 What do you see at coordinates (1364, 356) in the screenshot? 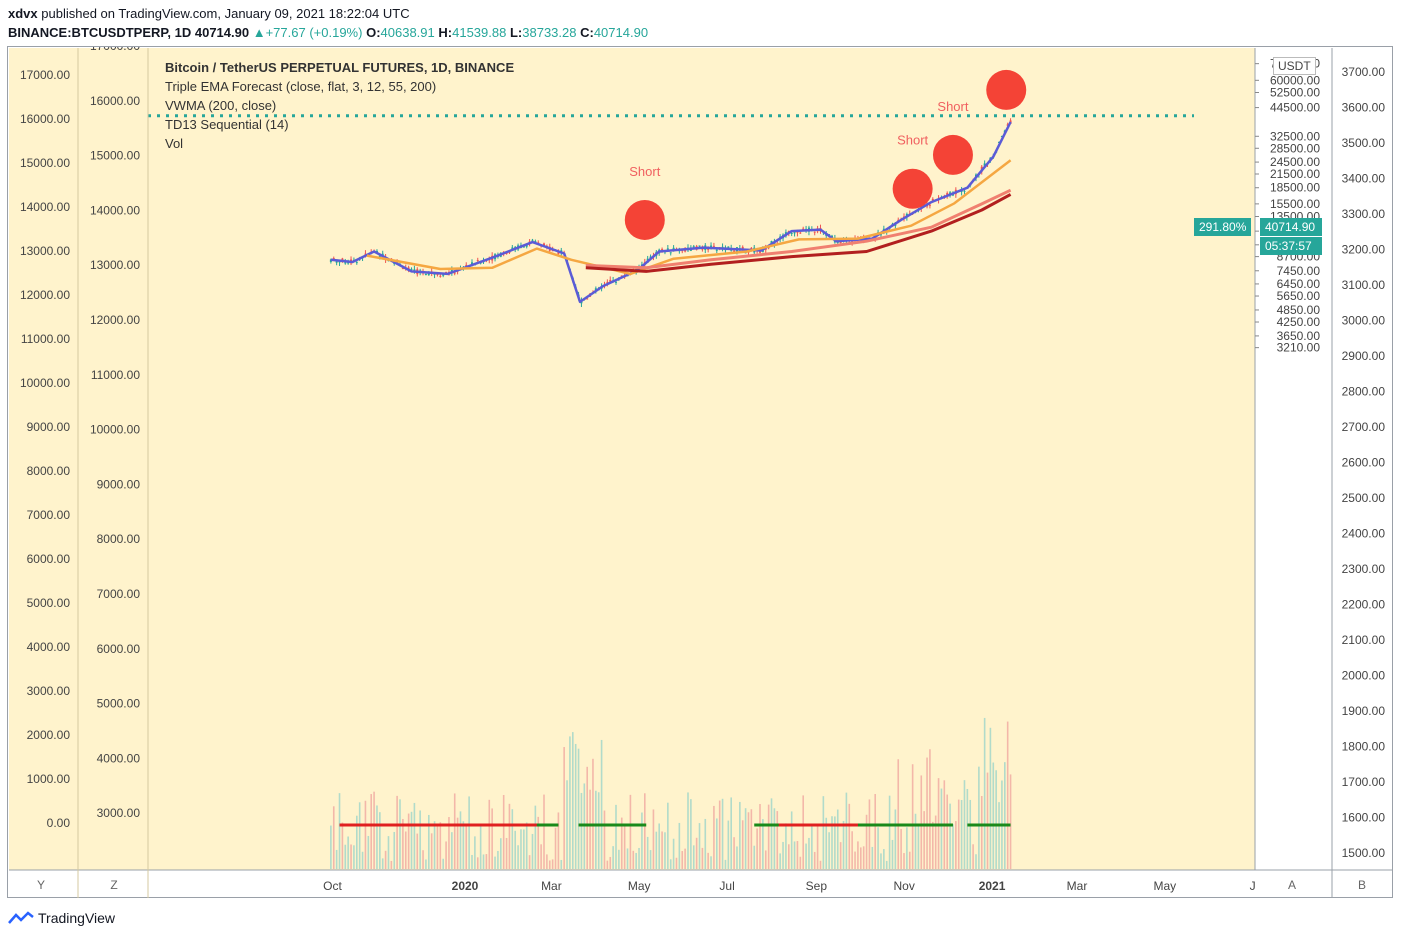
I see `right-axis-label: 2900.00` at bounding box center [1364, 356].